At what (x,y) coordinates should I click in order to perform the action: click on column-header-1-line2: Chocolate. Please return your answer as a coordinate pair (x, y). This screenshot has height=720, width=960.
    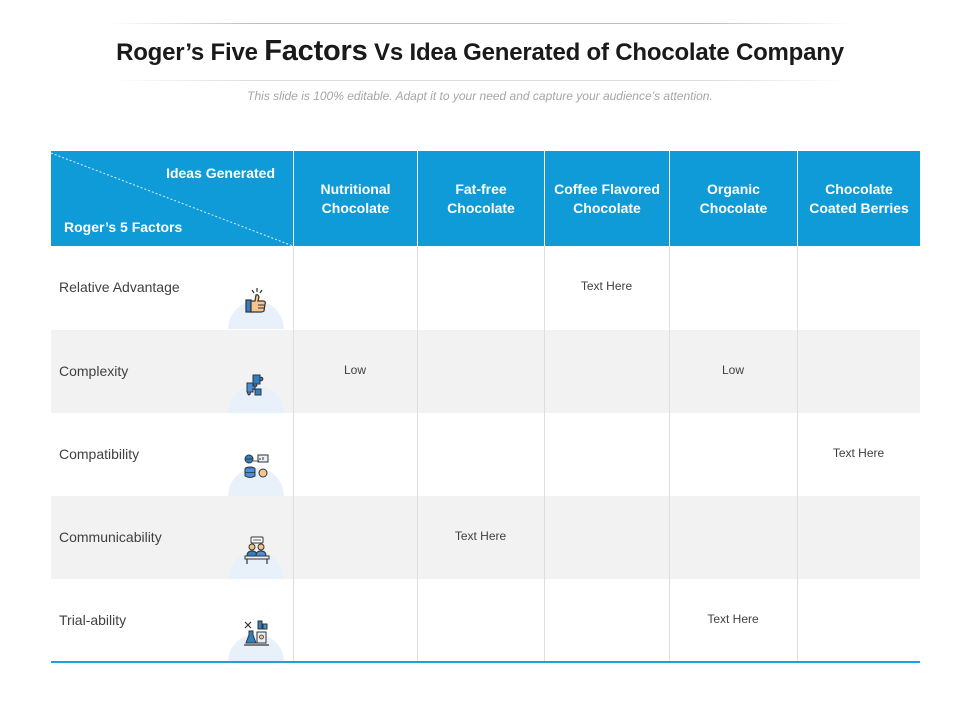
    Looking at the image, I should click on (355, 207).